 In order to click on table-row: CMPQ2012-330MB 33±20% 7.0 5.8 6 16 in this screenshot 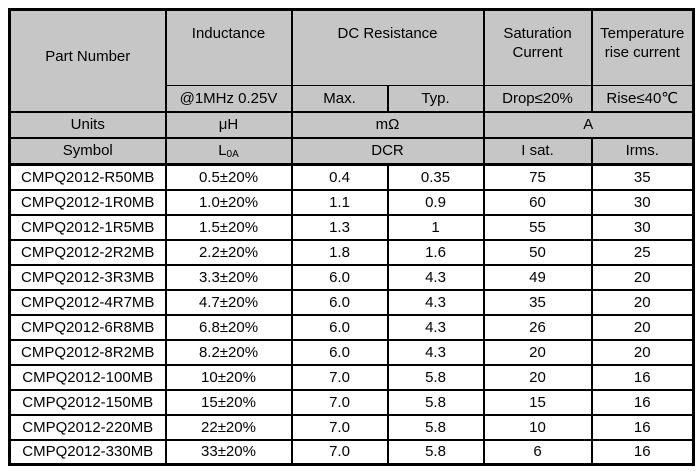, I will do `click(351, 452)`.